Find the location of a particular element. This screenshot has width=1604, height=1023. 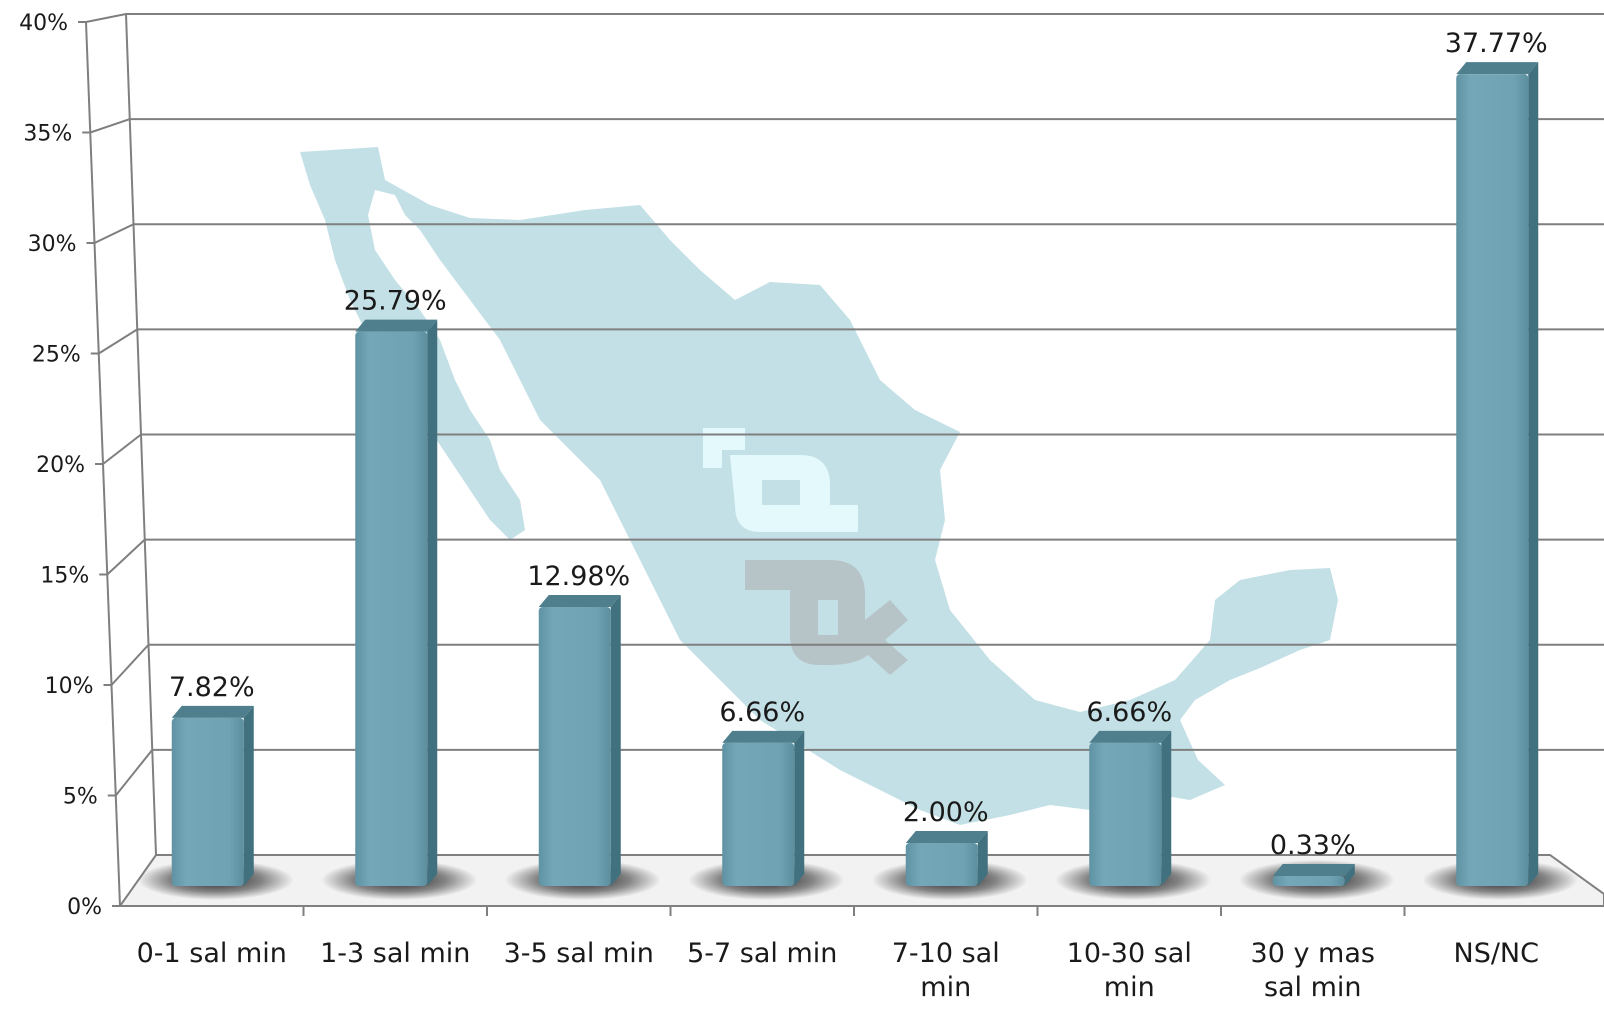

y-tick-label: 15% is located at coordinates (64, 576).